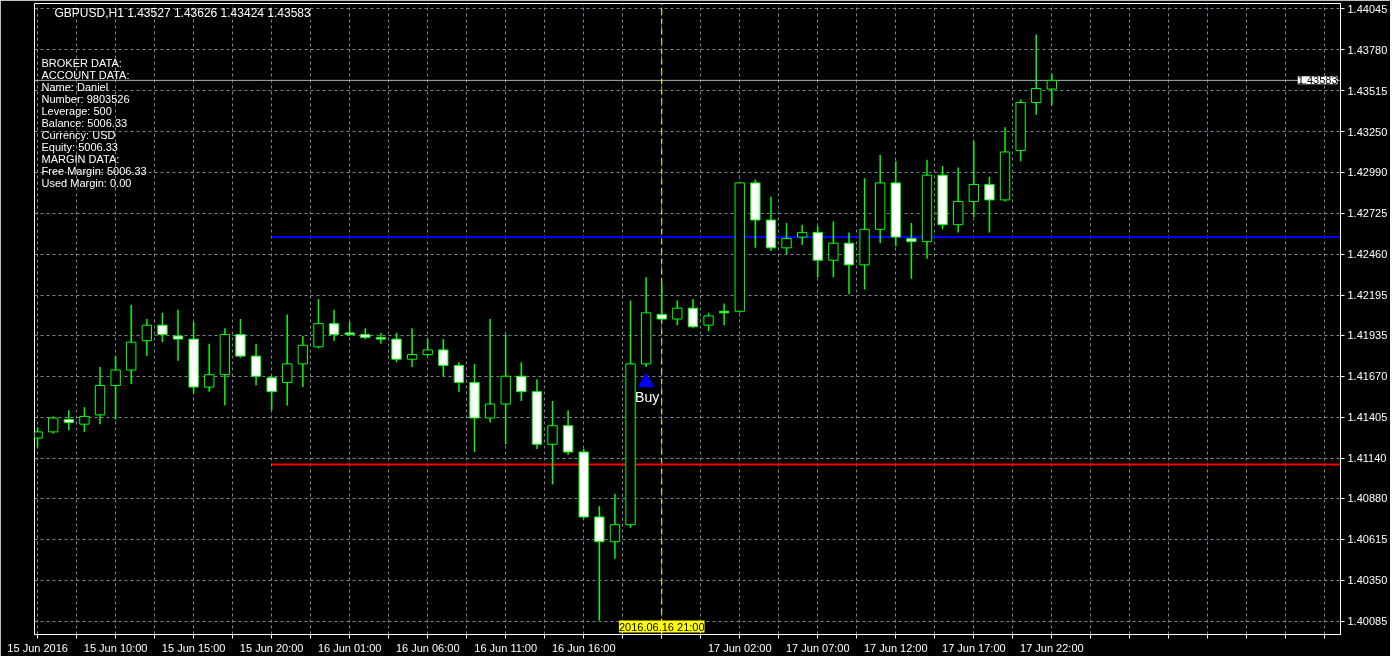 The image size is (1400, 657). Describe the element at coordinates (80, 158) in the screenshot. I see `annotation: MARGIN DATA:` at that location.